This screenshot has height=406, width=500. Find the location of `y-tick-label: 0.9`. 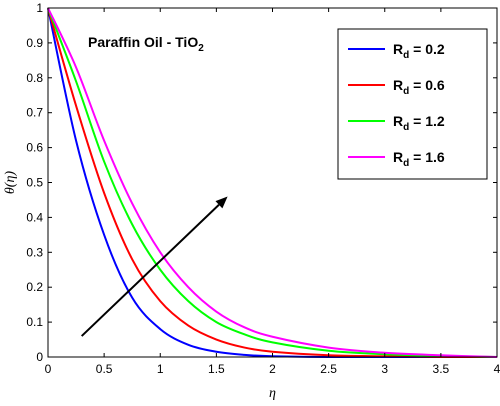

y-tick-label: 0.9 is located at coordinates (34, 43).